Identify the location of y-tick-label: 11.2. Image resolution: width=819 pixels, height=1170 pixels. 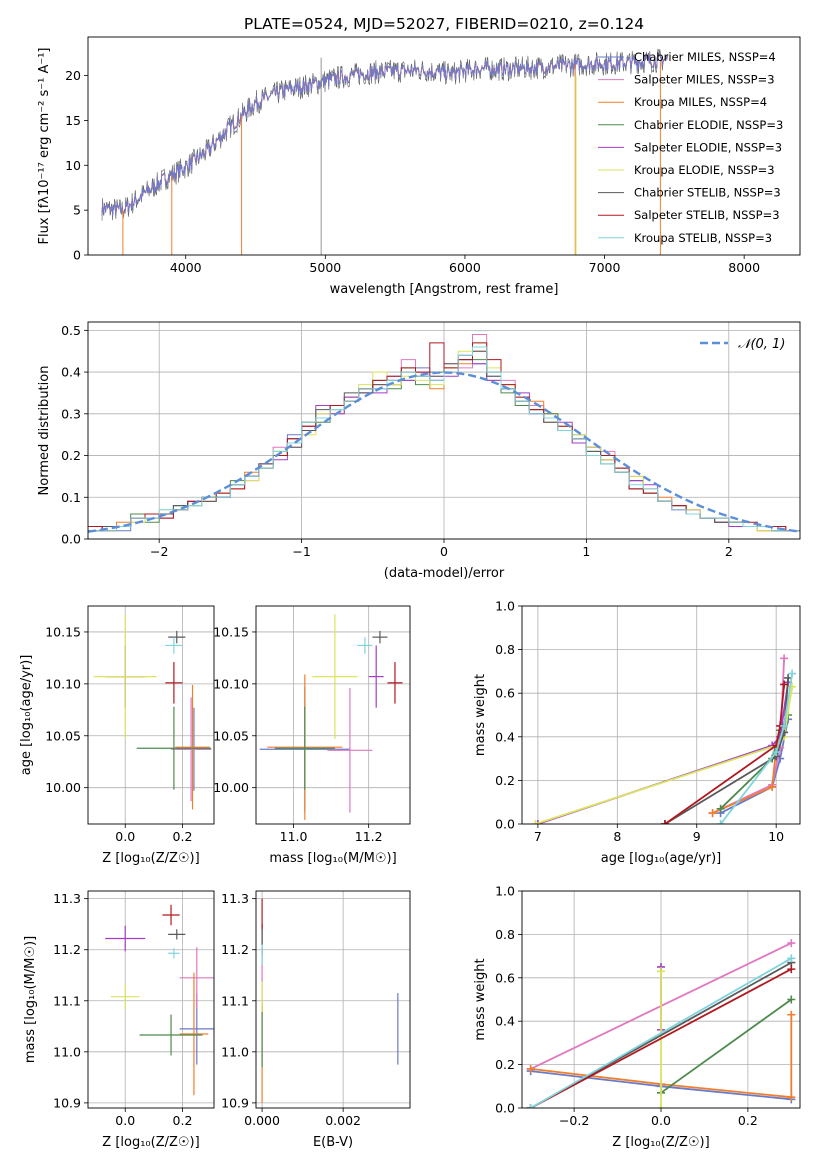
(235, 949).